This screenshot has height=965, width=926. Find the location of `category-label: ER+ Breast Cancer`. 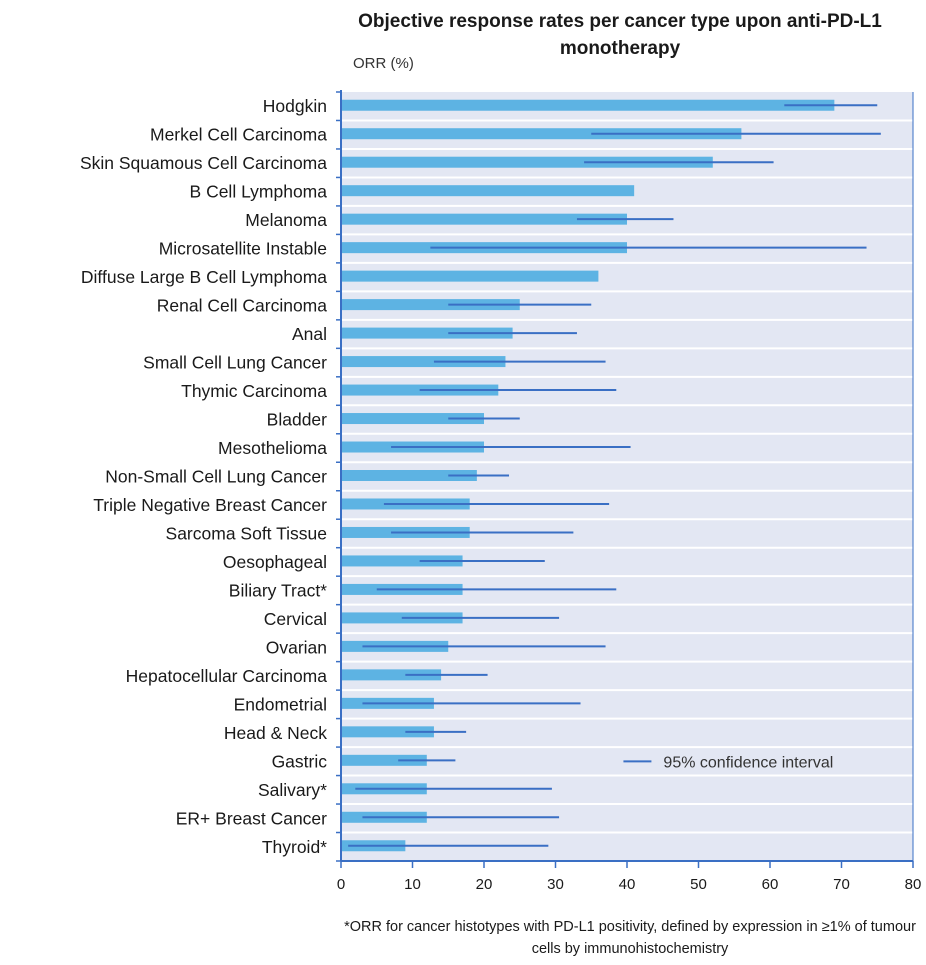

category-label: ER+ Breast Cancer is located at coordinates (251, 818).